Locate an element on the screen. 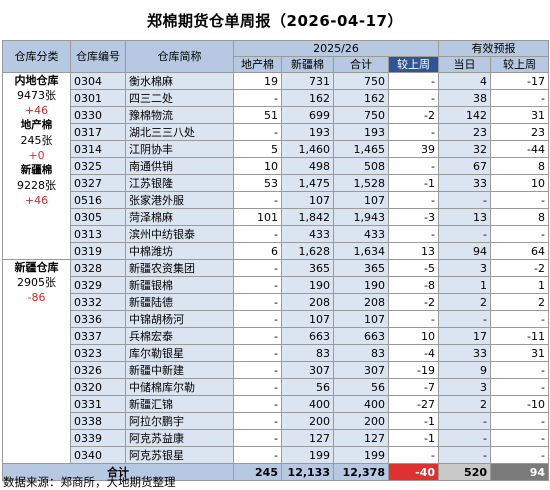  header-row-1: 仓库分类 仓库编号 仓库简称 2025/26 有效预报 is located at coordinates (276, 56).